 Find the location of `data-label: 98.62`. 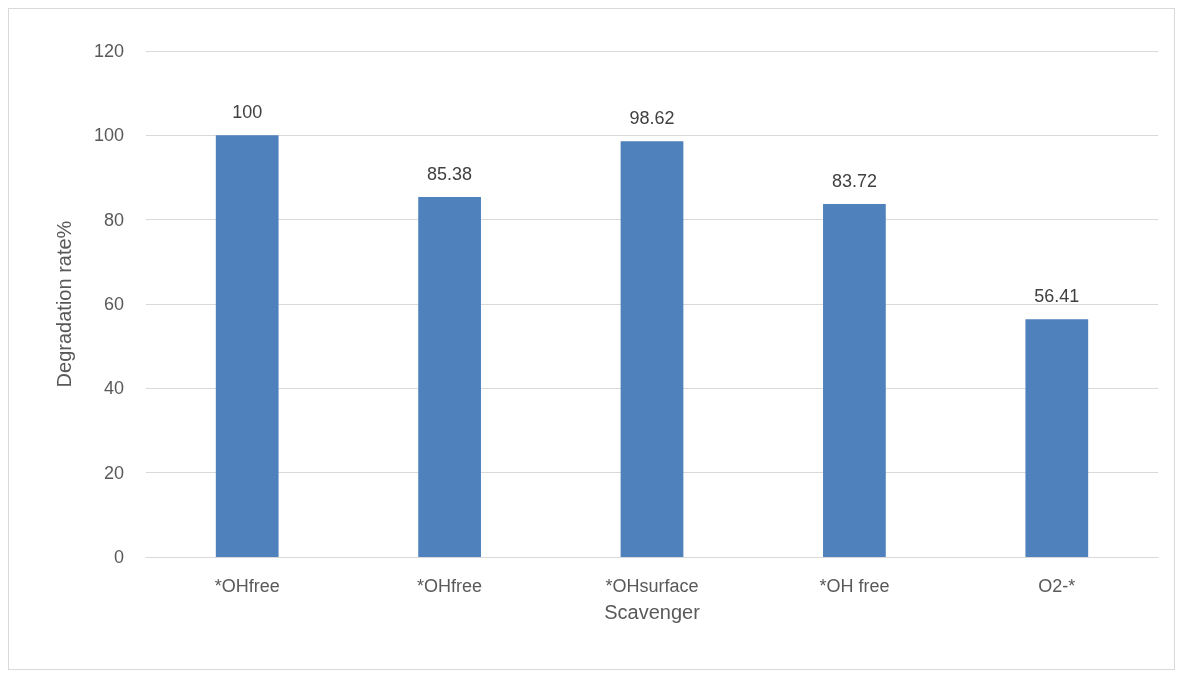

data-label: 98.62 is located at coordinates (652, 118).